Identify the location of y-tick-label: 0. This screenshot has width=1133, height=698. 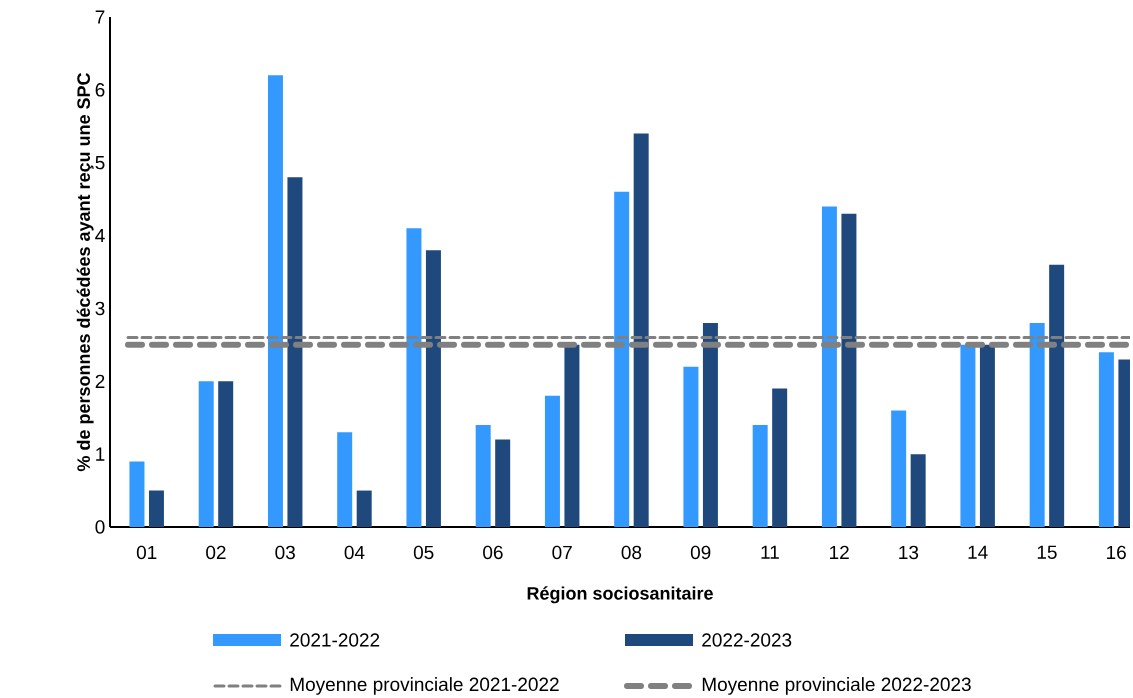
(100, 527).